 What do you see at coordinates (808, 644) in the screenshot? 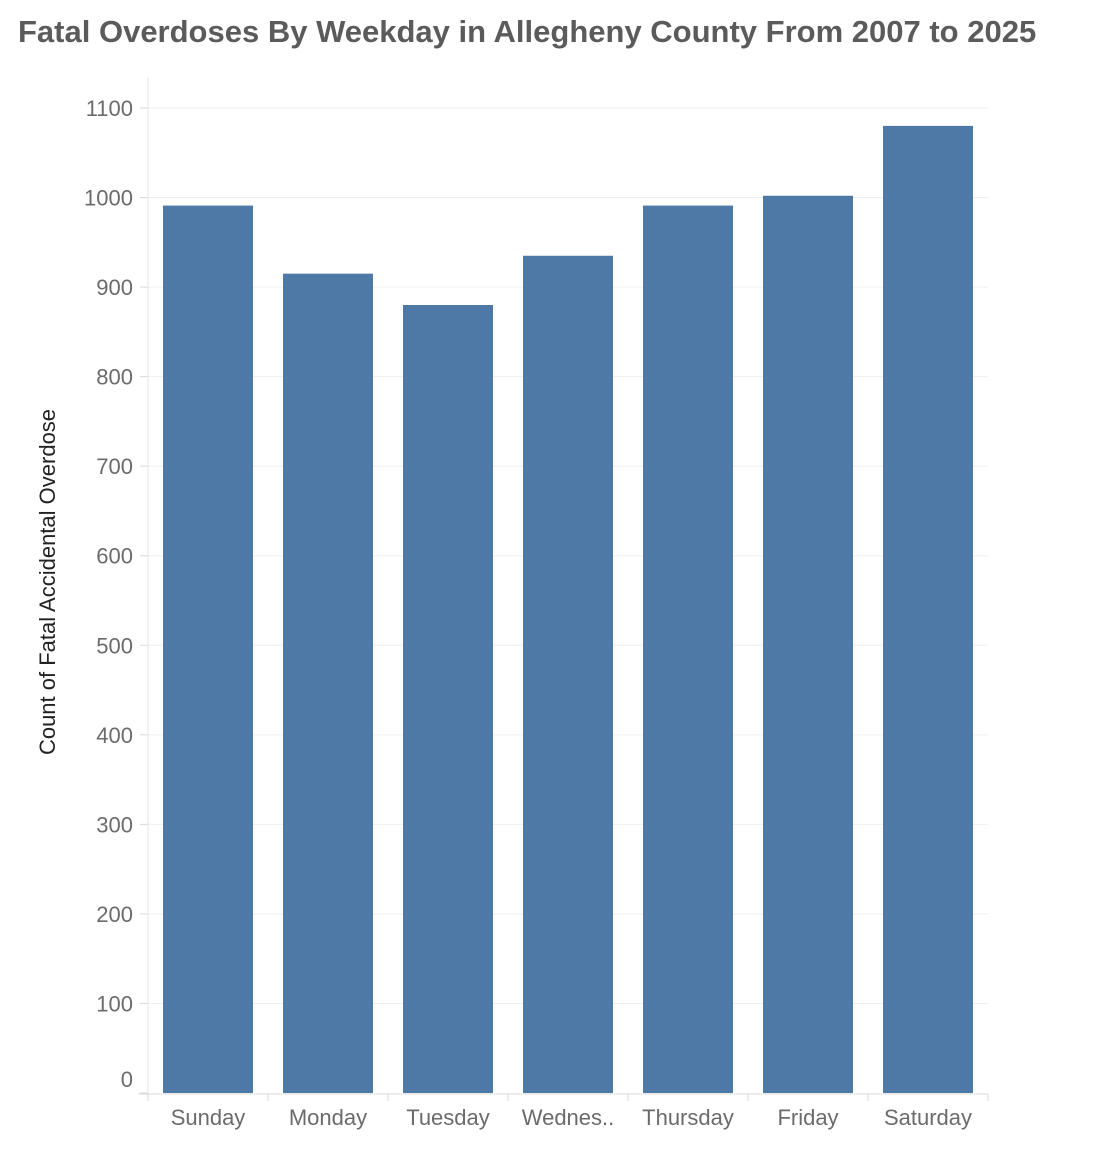
I see `bar-friday` at bounding box center [808, 644].